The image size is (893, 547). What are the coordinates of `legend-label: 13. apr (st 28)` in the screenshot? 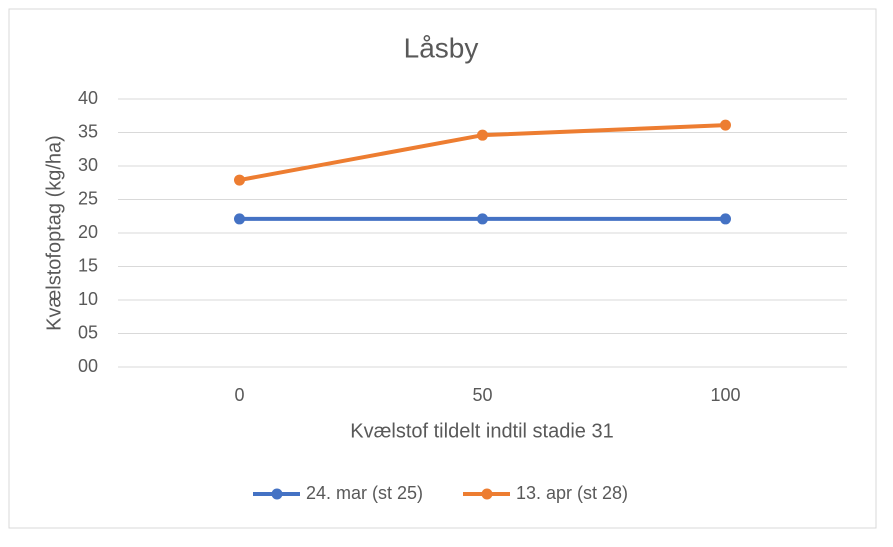 It's located at (572, 493).